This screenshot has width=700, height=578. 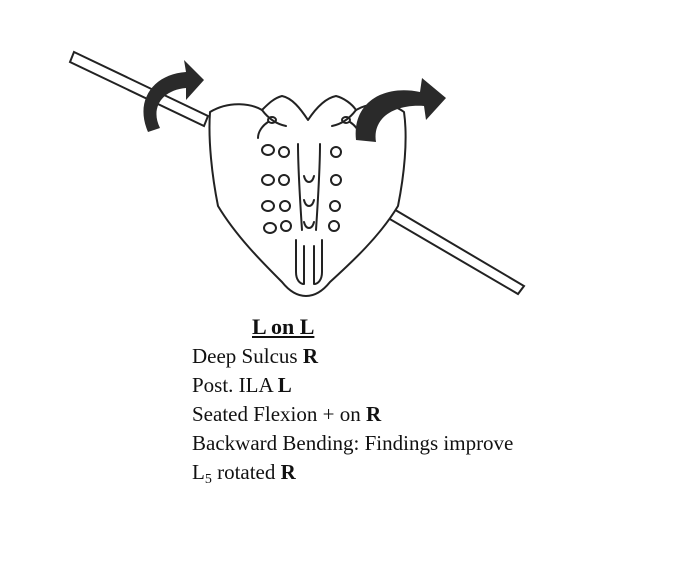 I want to click on finding-post-ila: Post. ILA L, so click(x=242, y=385).